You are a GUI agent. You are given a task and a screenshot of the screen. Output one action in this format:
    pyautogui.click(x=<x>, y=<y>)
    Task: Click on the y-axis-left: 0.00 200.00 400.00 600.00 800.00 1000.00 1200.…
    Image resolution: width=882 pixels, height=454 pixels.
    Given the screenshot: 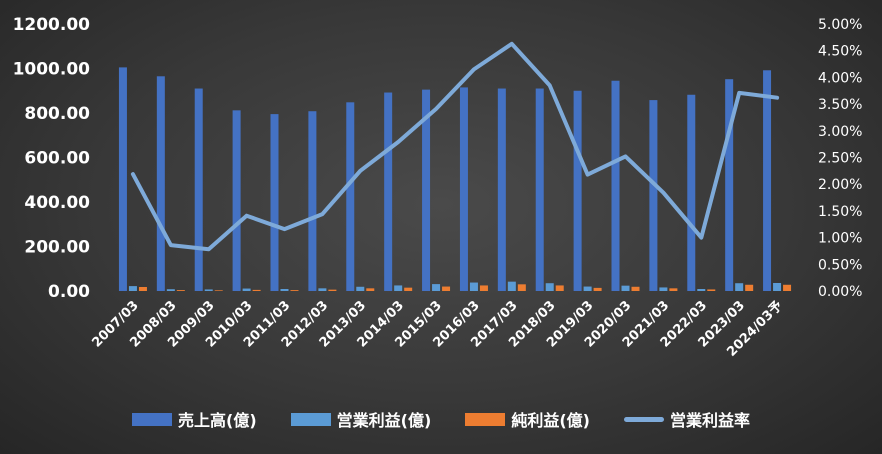 What is the action you would take?
    pyautogui.click(x=52, y=158)
    